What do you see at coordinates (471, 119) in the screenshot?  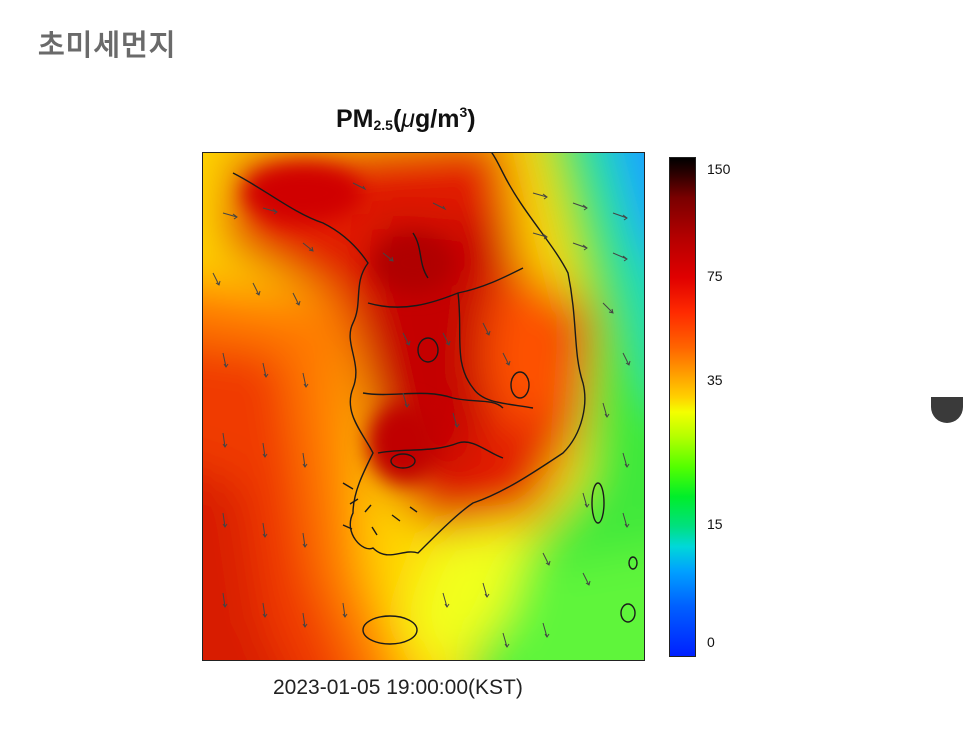 I see `title-close-paren: )` at bounding box center [471, 119].